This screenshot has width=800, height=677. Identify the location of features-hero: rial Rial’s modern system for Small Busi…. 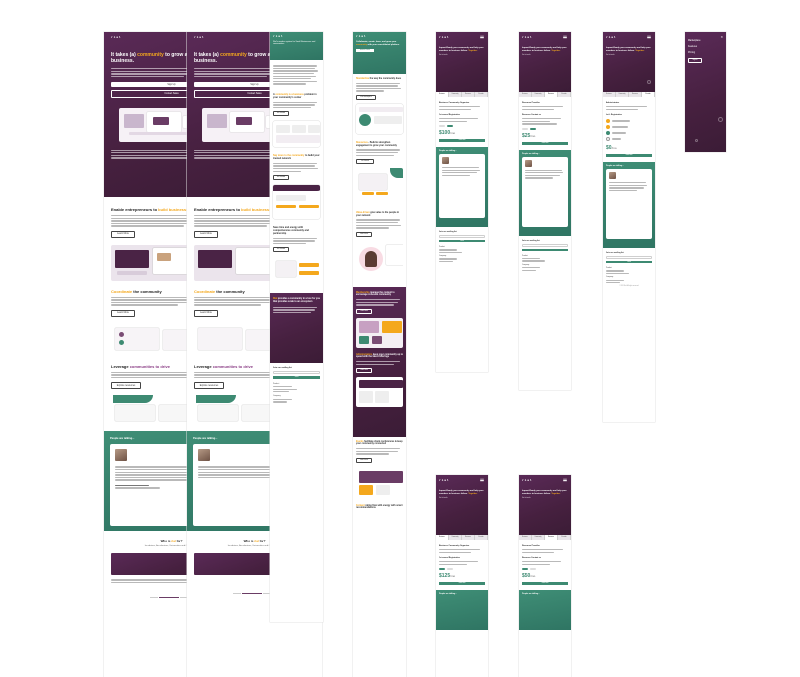
(296, 46).